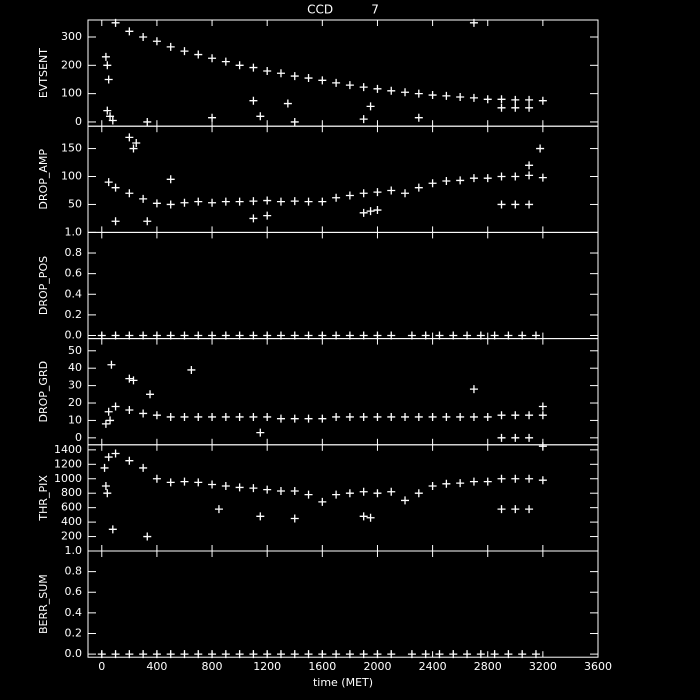 The height and width of the screenshot is (700, 700). What do you see at coordinates (75, 419) in the screenshot?
I see `y-tick-label: 10` at bounding box center [75, 419].